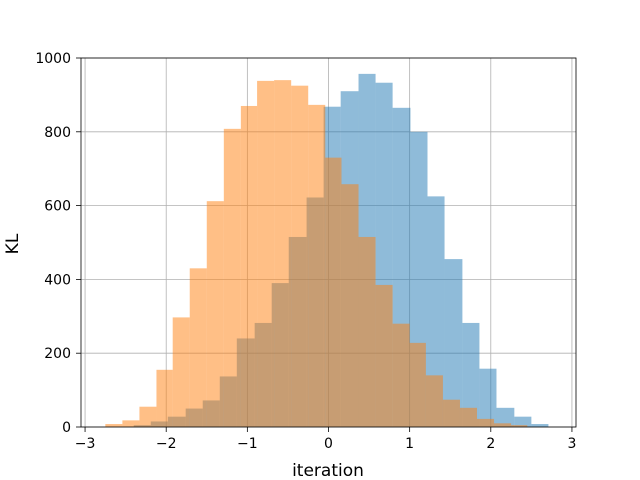 Image resolution: width=640 pixels, height=480 pixels. Describe the element at coordinates (247, 444) in the screenshot. I see `x-tick-label-2: −1` at that location.